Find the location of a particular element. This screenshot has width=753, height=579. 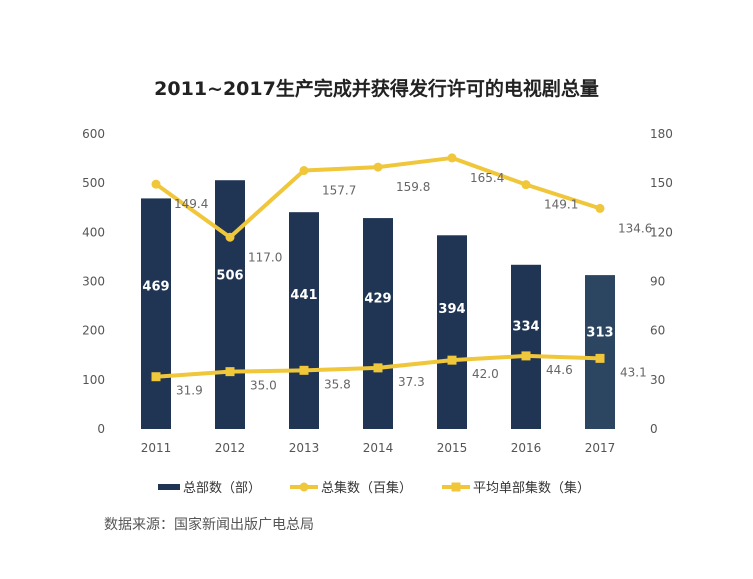

avg-episodes-label: 35.0 is located at coordinates (263, 386).